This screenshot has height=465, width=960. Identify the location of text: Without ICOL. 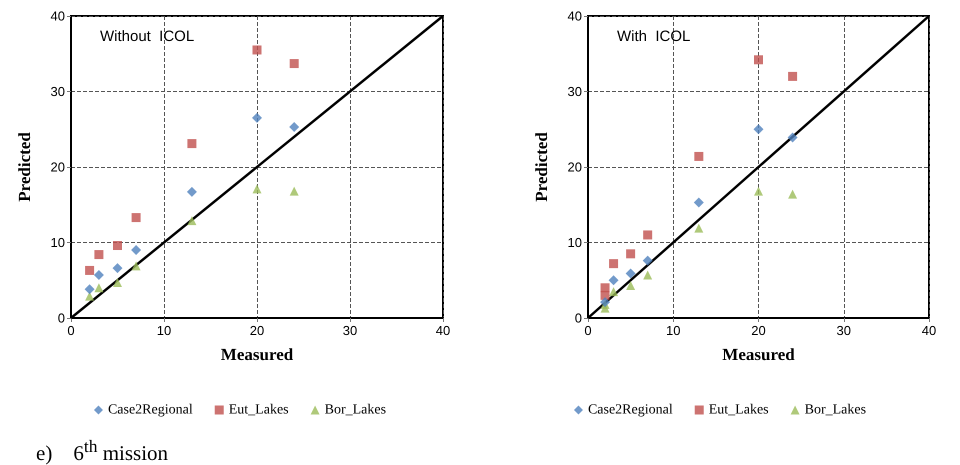
(147, 36).